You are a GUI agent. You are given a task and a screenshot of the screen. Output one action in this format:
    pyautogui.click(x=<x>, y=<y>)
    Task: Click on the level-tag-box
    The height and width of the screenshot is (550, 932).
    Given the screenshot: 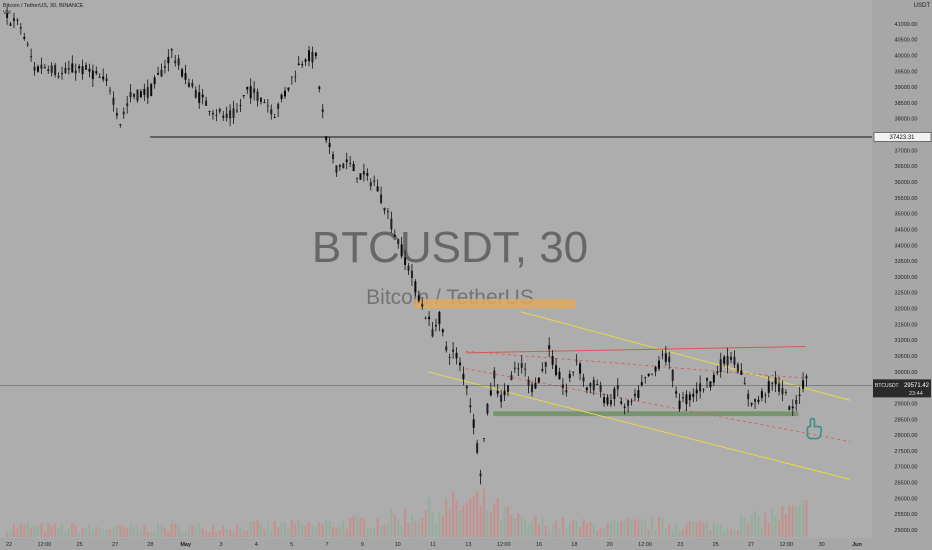 What is the action you would take?
    pyautogui.click(x=902, y=137)
    